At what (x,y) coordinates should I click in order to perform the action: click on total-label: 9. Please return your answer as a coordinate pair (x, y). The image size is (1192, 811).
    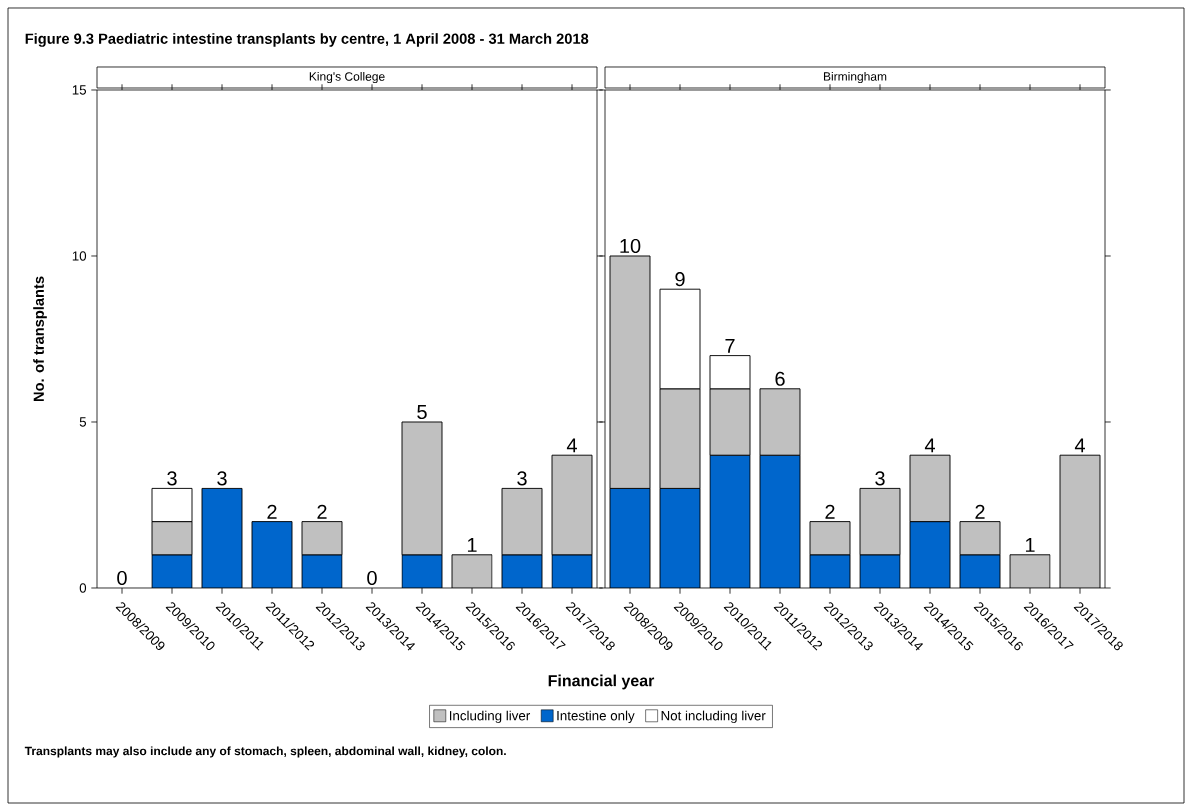
    Looking at the image, I should click on (680, 279).